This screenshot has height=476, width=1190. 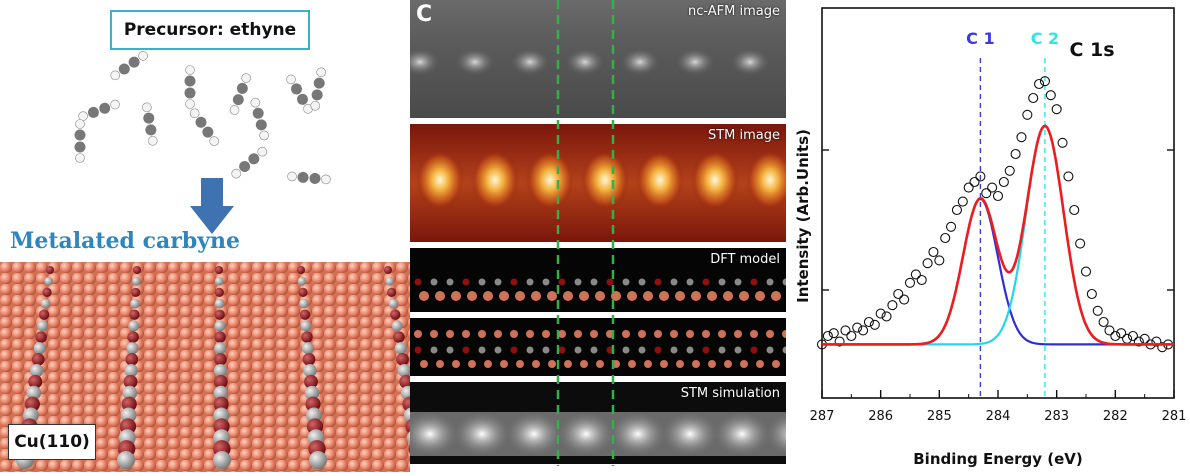 I want to click on substrate-label: Cu(110), so click(x=52, y=442).